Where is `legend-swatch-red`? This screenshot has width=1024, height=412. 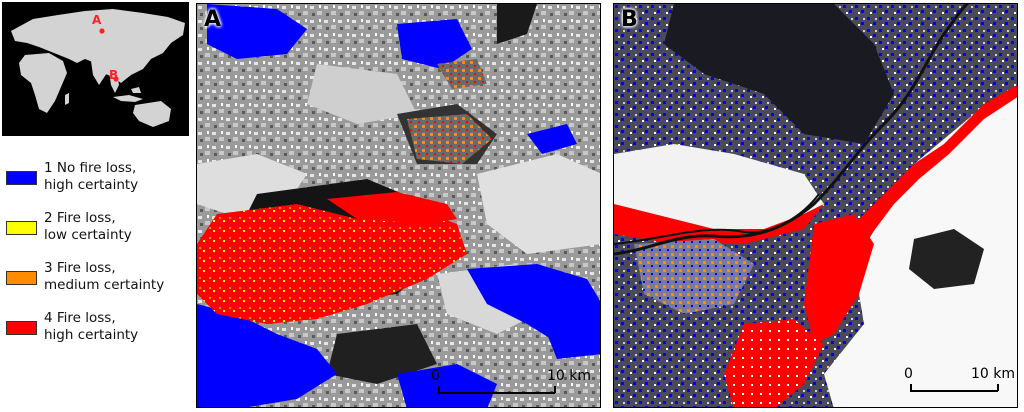 legend-swatch-red is located at coordinates (21, 328).